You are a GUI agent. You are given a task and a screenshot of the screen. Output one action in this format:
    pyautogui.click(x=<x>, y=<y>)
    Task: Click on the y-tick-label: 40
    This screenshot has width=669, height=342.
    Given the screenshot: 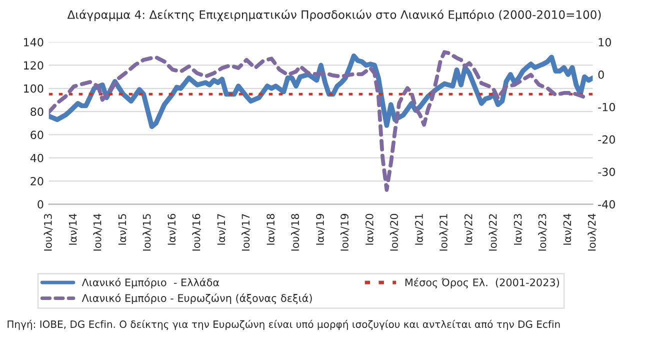 What is the action you would take?
    pyautogui.click(x=37, y=158)
    